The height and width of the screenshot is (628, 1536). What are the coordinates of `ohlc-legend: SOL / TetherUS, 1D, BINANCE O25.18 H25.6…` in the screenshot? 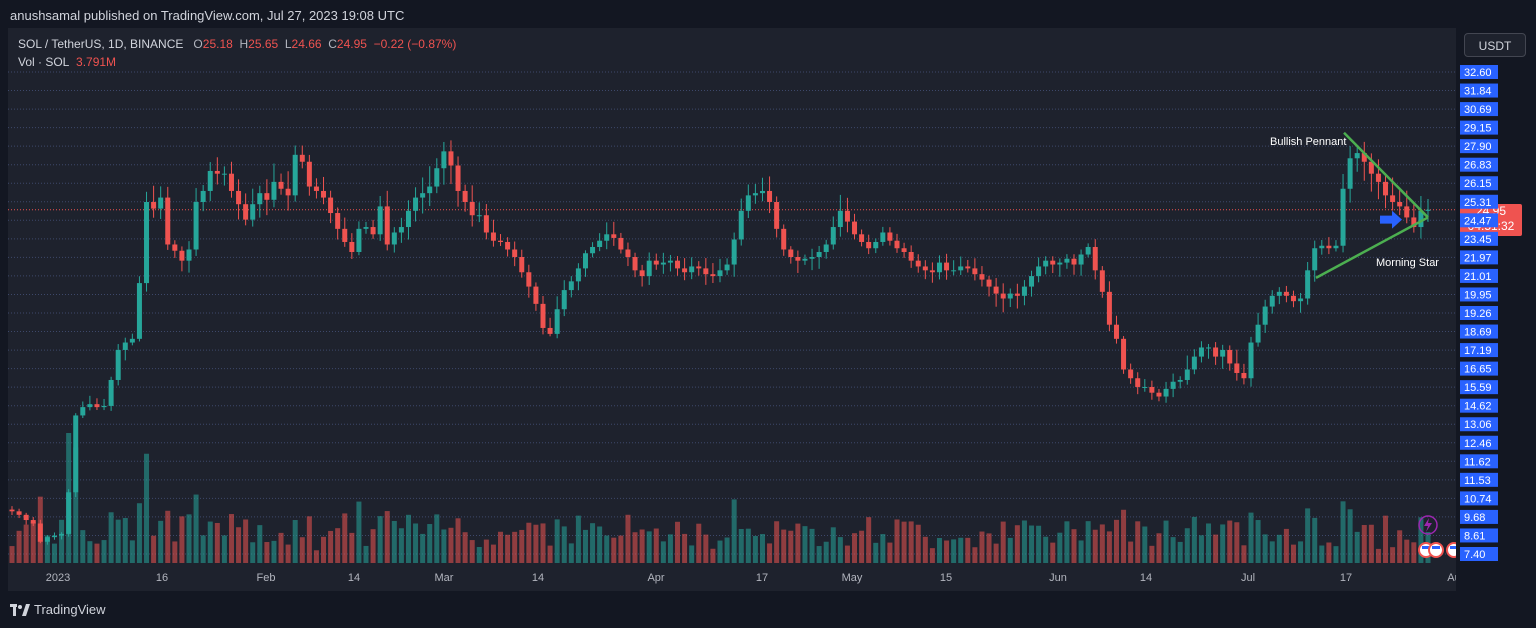 It's located at (237, 44).